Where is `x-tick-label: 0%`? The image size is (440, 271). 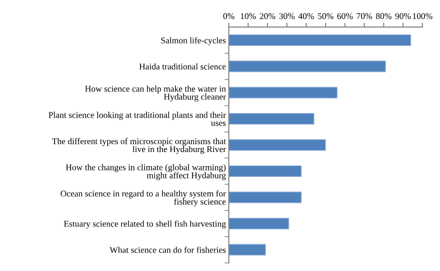
x-tick-label: 0% is located at coordinates (228, 16).